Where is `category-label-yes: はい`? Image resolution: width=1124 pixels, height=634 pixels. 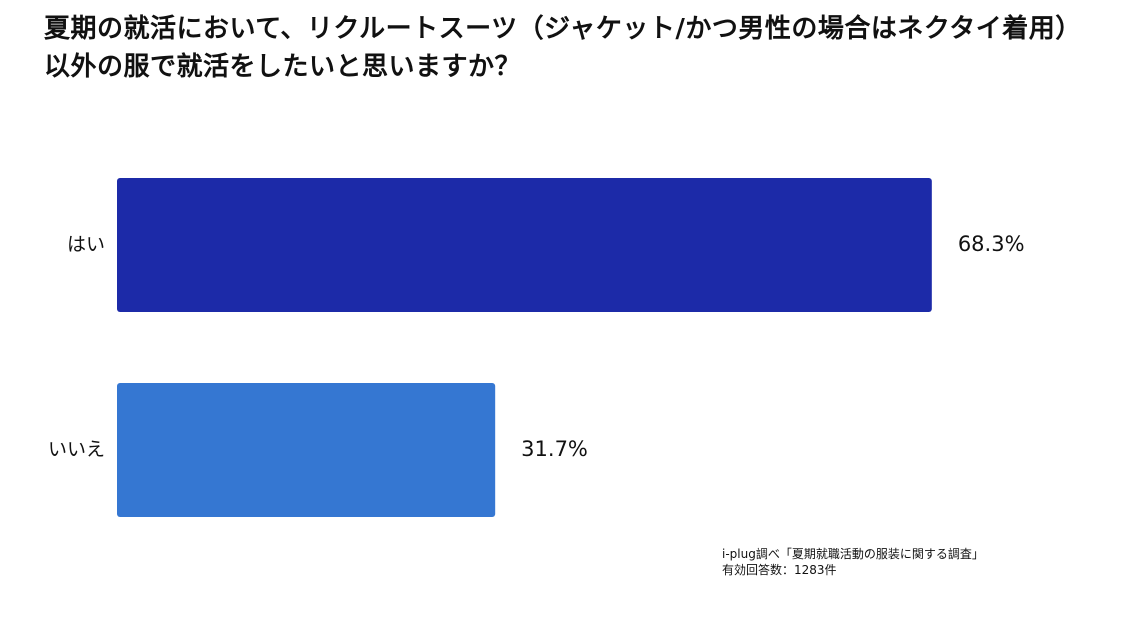
category-label-yes: はい is located at coordinates (86, 245).